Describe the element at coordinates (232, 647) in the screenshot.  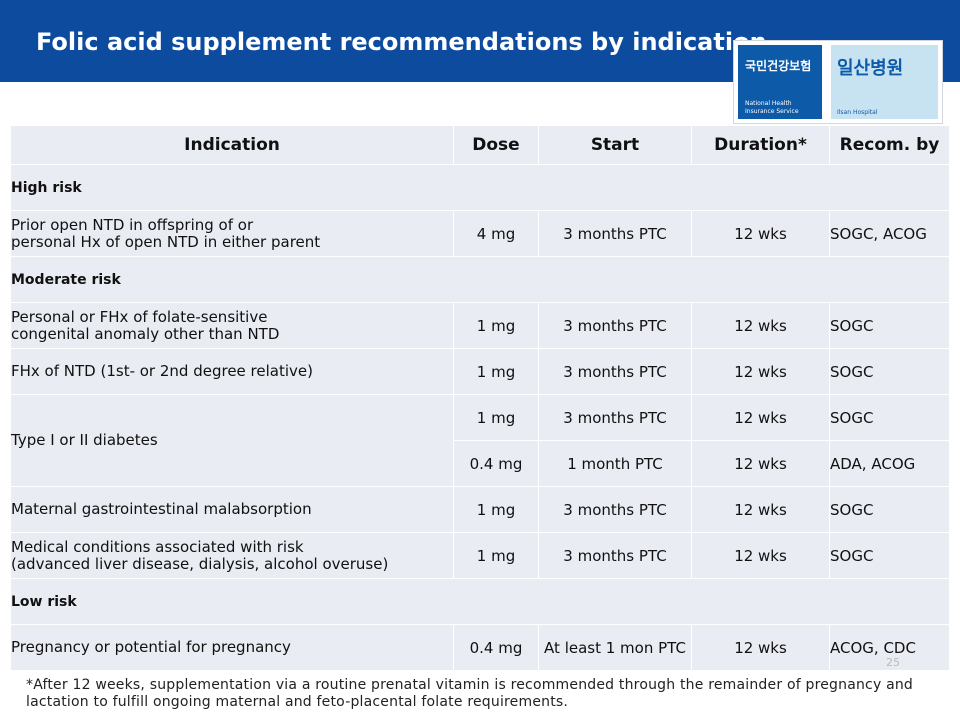
I see `indication-cell: Pregnancy or potential for pregnancy` at that location.